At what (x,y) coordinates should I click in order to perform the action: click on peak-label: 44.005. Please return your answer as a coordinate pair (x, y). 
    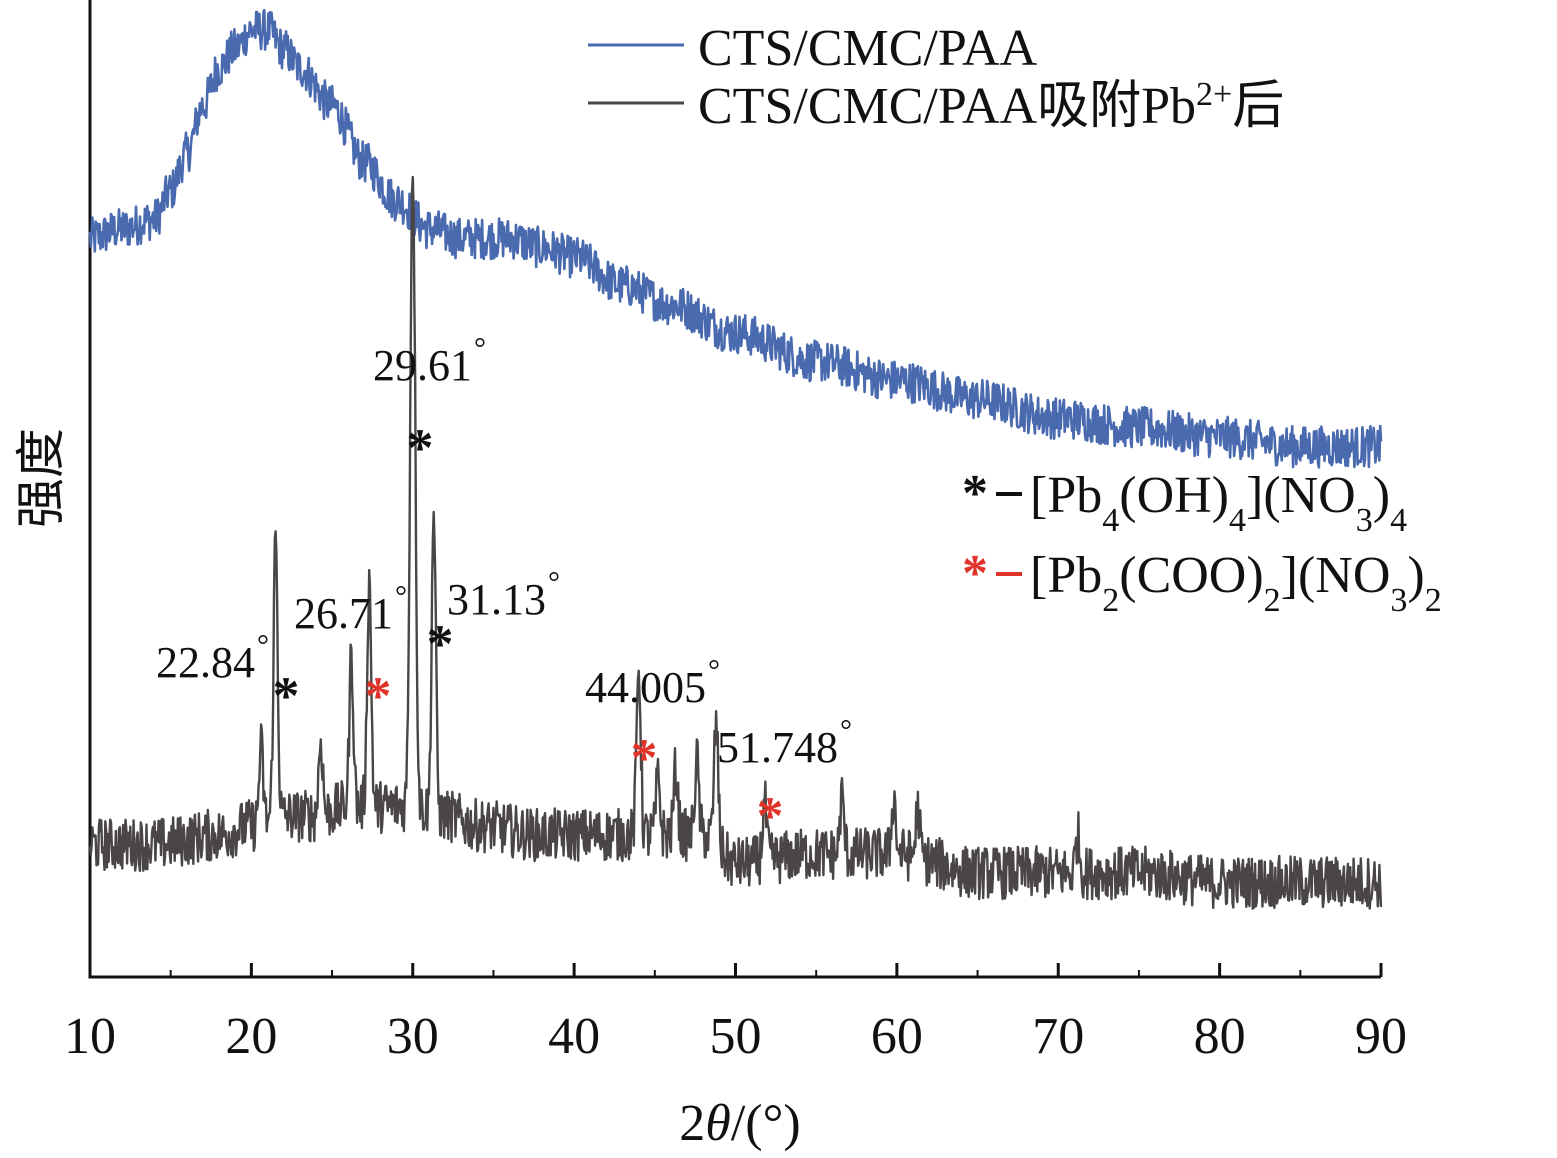
    Looking at the image, I should click on (645, 687).